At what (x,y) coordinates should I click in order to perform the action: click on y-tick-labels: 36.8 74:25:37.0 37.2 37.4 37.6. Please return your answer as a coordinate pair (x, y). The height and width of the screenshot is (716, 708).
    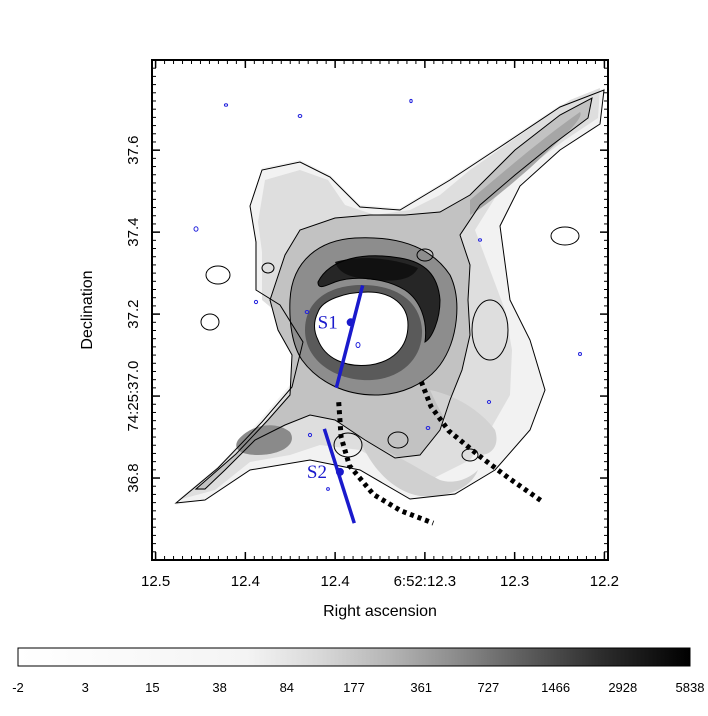
    Looking at the image, I should click on (133, 314).